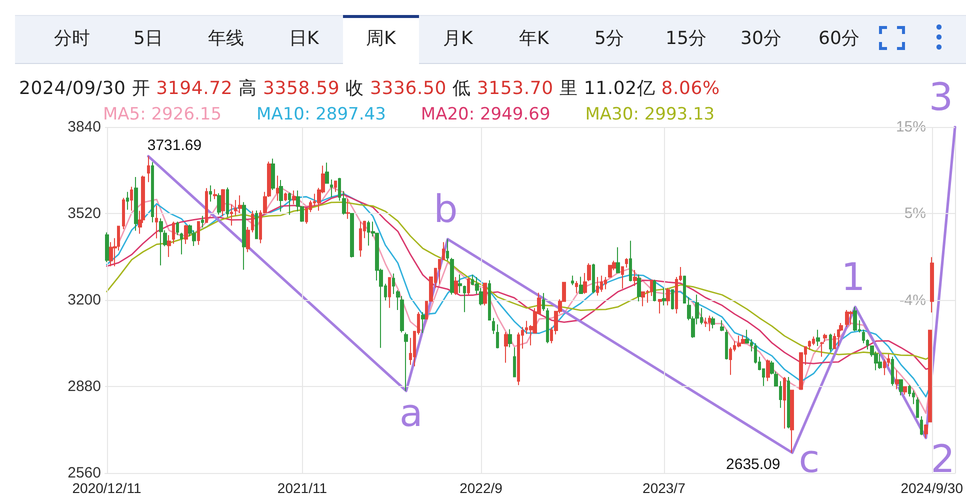 The width and height of the screenshot is (966, 500). I want to click on annotation: c, so click(809, 459).